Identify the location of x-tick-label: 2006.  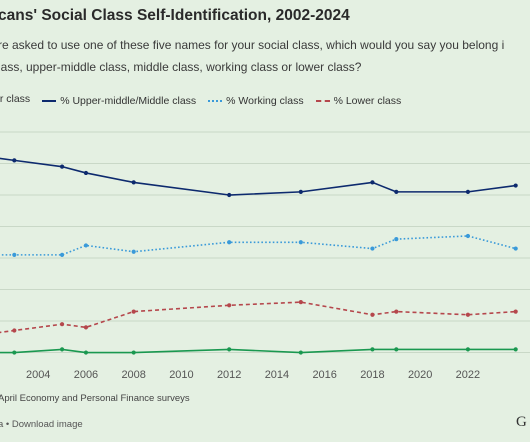
(86, 375).